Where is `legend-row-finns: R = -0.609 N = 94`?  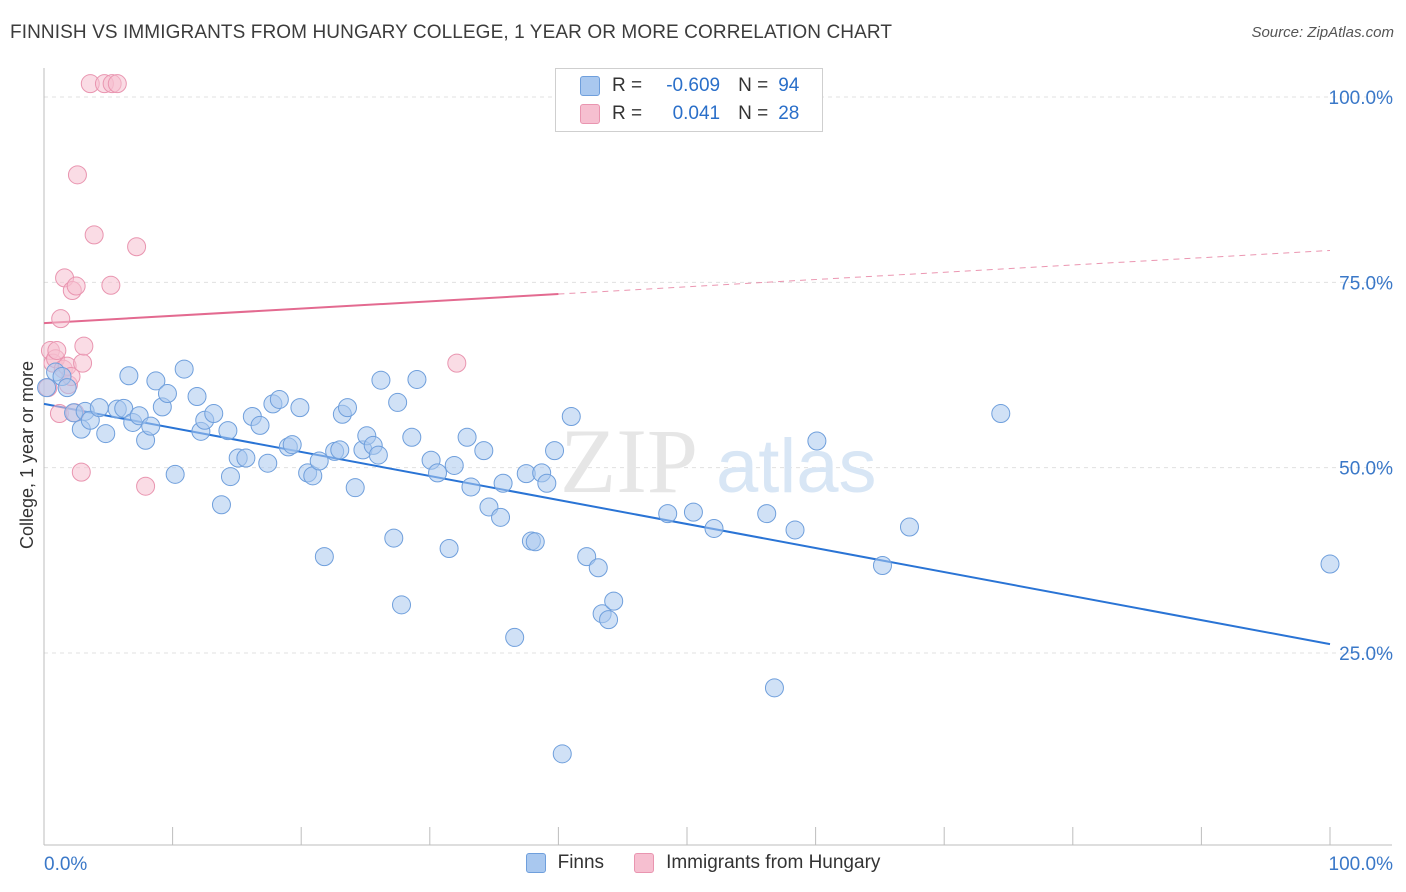
legend-row-finns: R = -0.609 N = 94 is located at coordinates (689, 86).